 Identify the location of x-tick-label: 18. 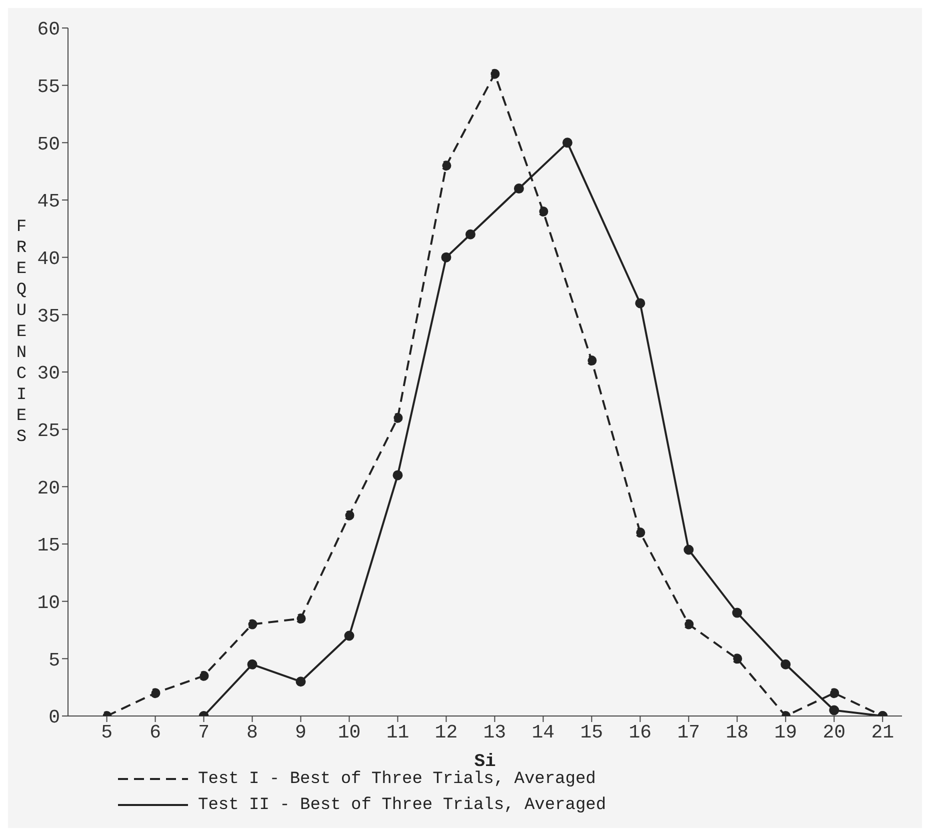
(737, 732).